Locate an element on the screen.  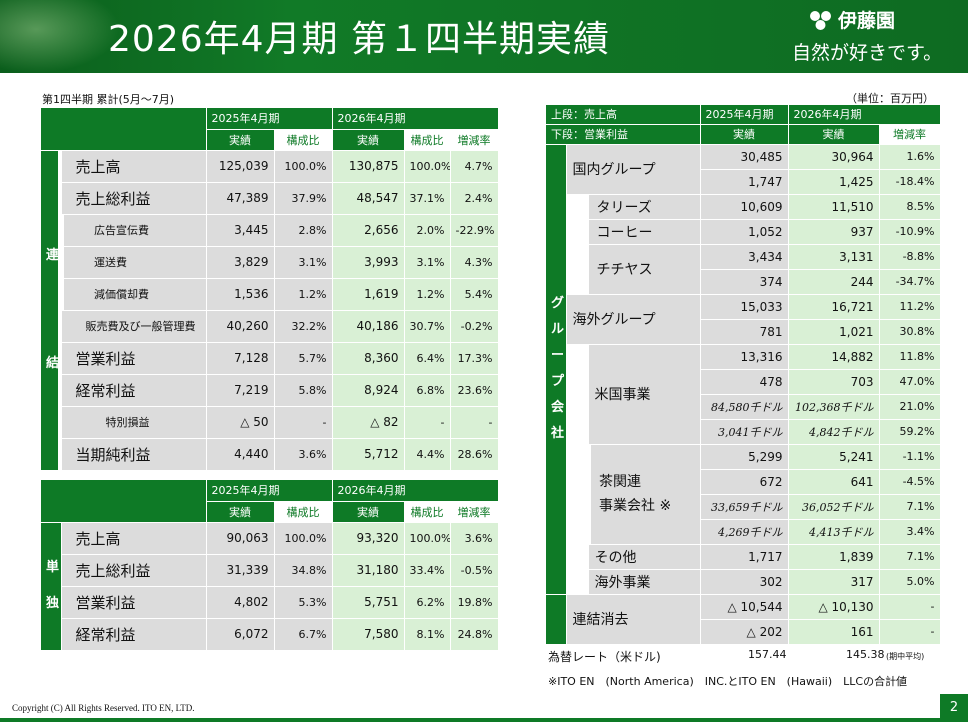
row-label: 経常利益 is located at coordinates (134, 634).